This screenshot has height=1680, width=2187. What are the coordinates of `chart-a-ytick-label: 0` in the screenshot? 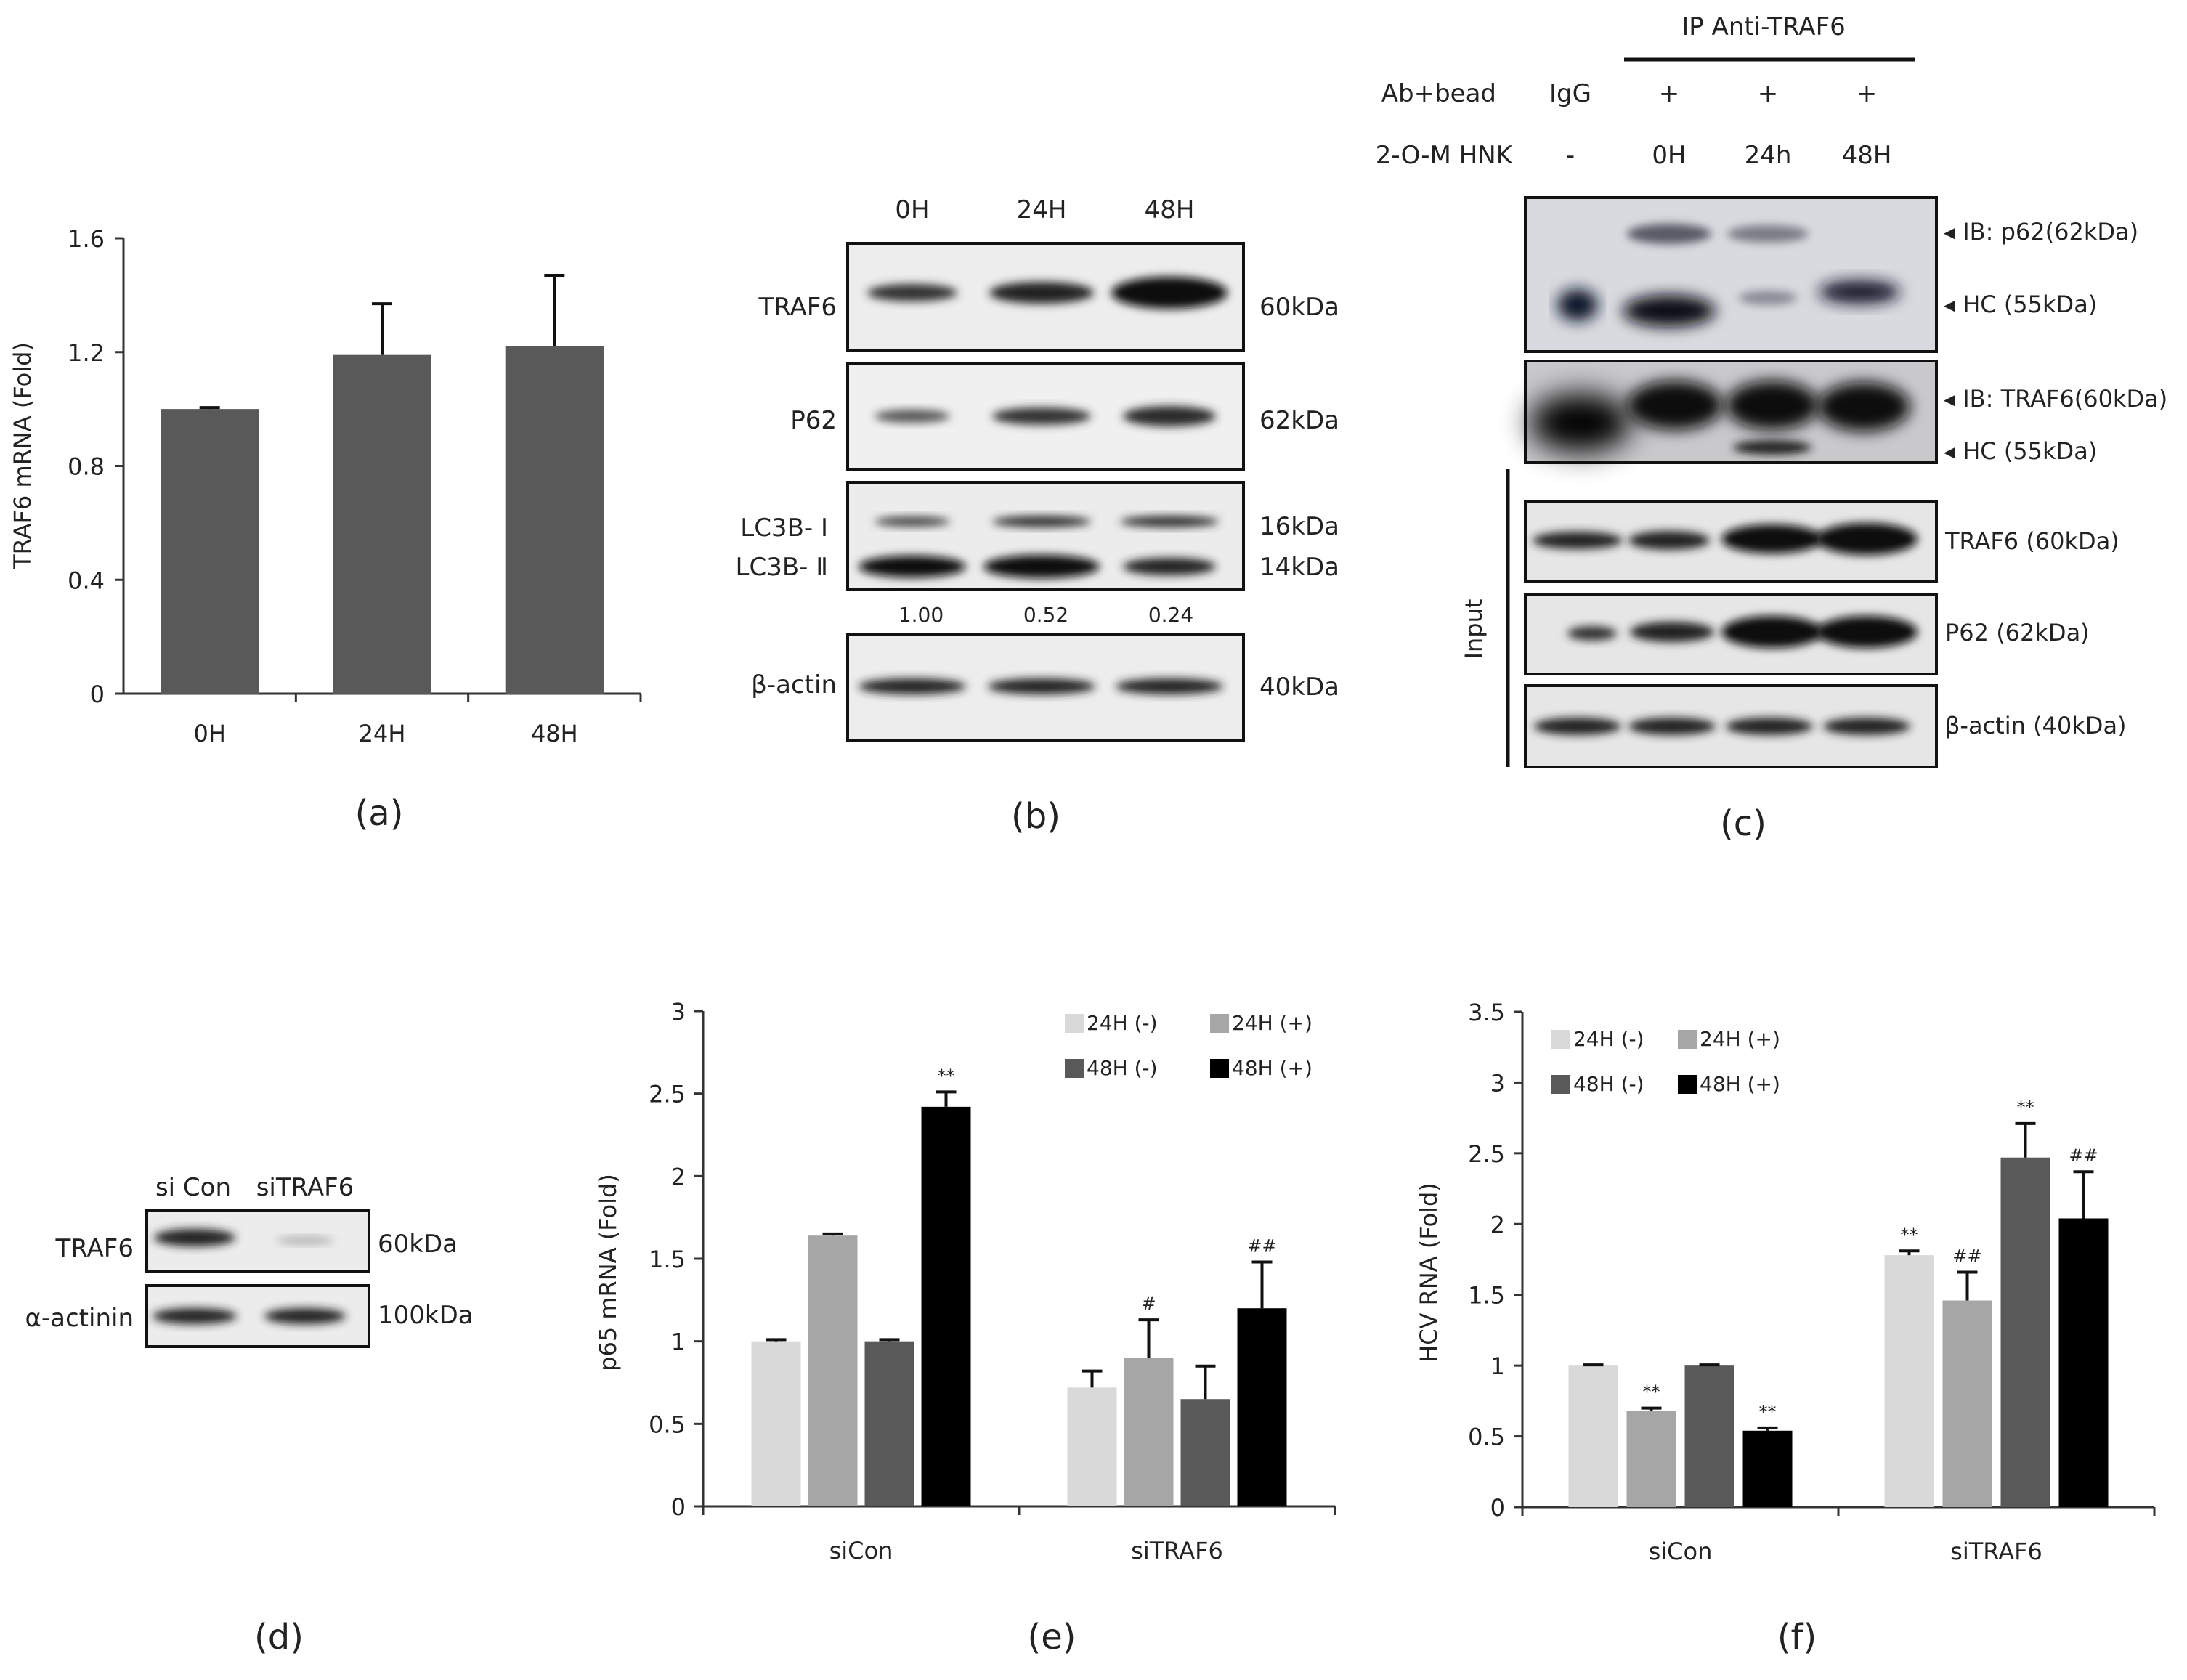 It's located at (97, 694).